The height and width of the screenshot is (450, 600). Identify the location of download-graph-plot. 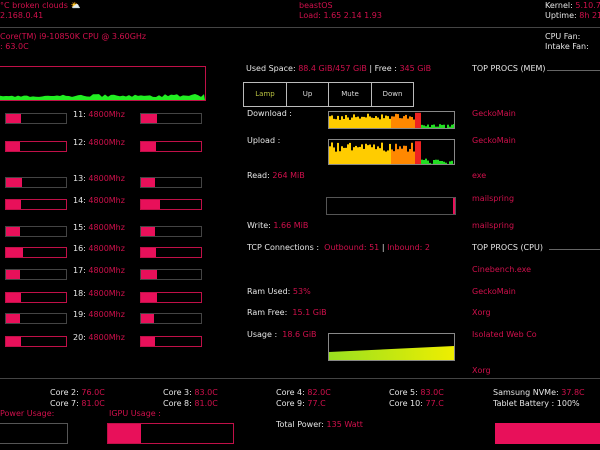
(391, 120).